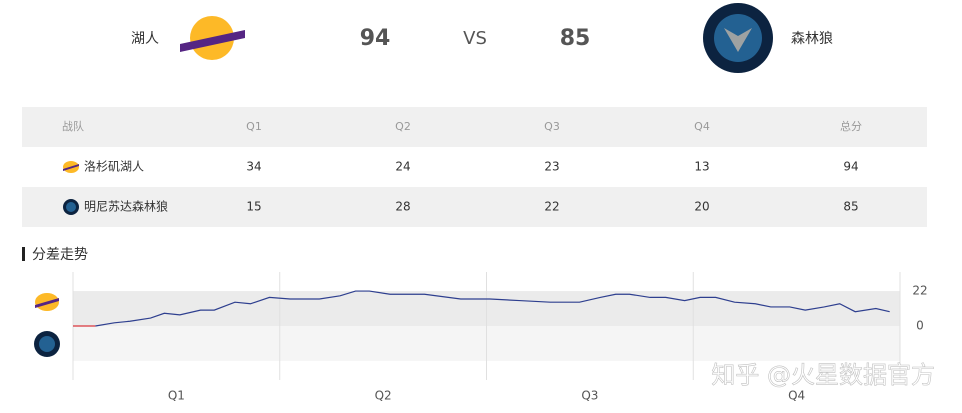  Describe the element at coordinates (176, 396) in the screenshot. I see `x-tick-label: Q1` at that location.